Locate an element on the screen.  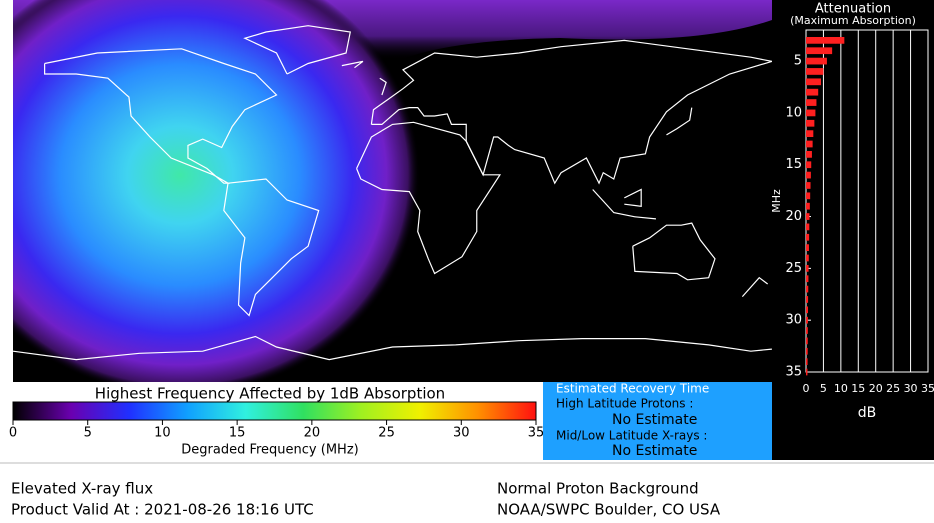
colorbar-tick-label: 30 is located at coordinates (461, 433).